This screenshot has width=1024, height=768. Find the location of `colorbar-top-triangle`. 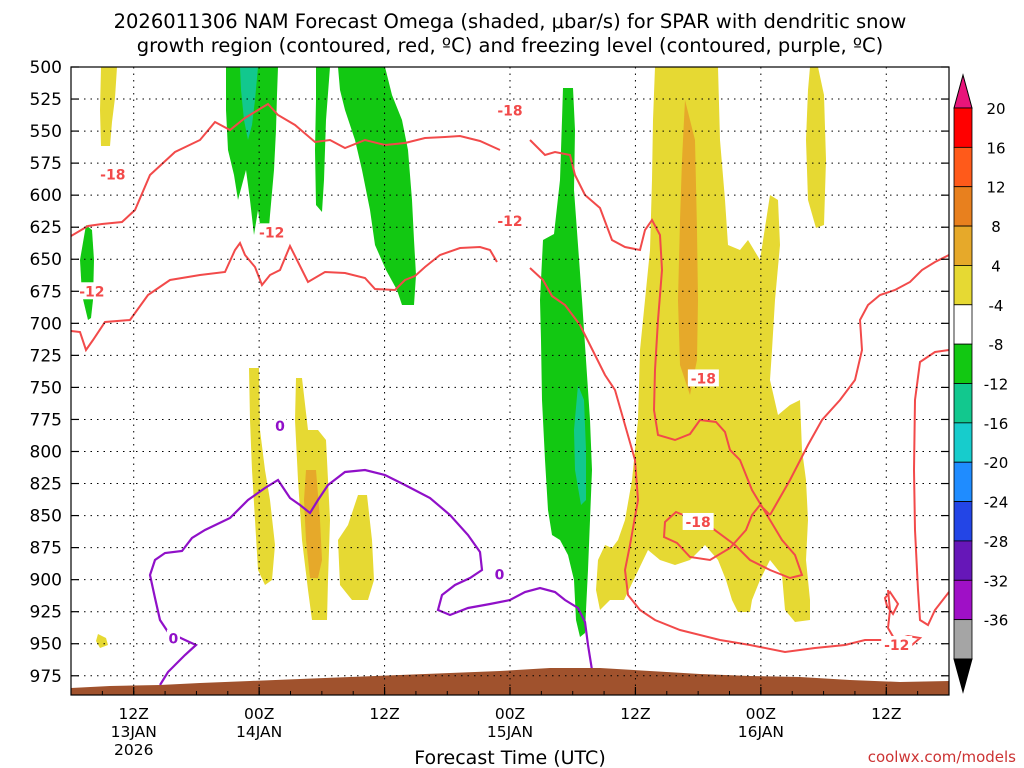

colorbar-top-triangle is located at coordinates (963, 91).